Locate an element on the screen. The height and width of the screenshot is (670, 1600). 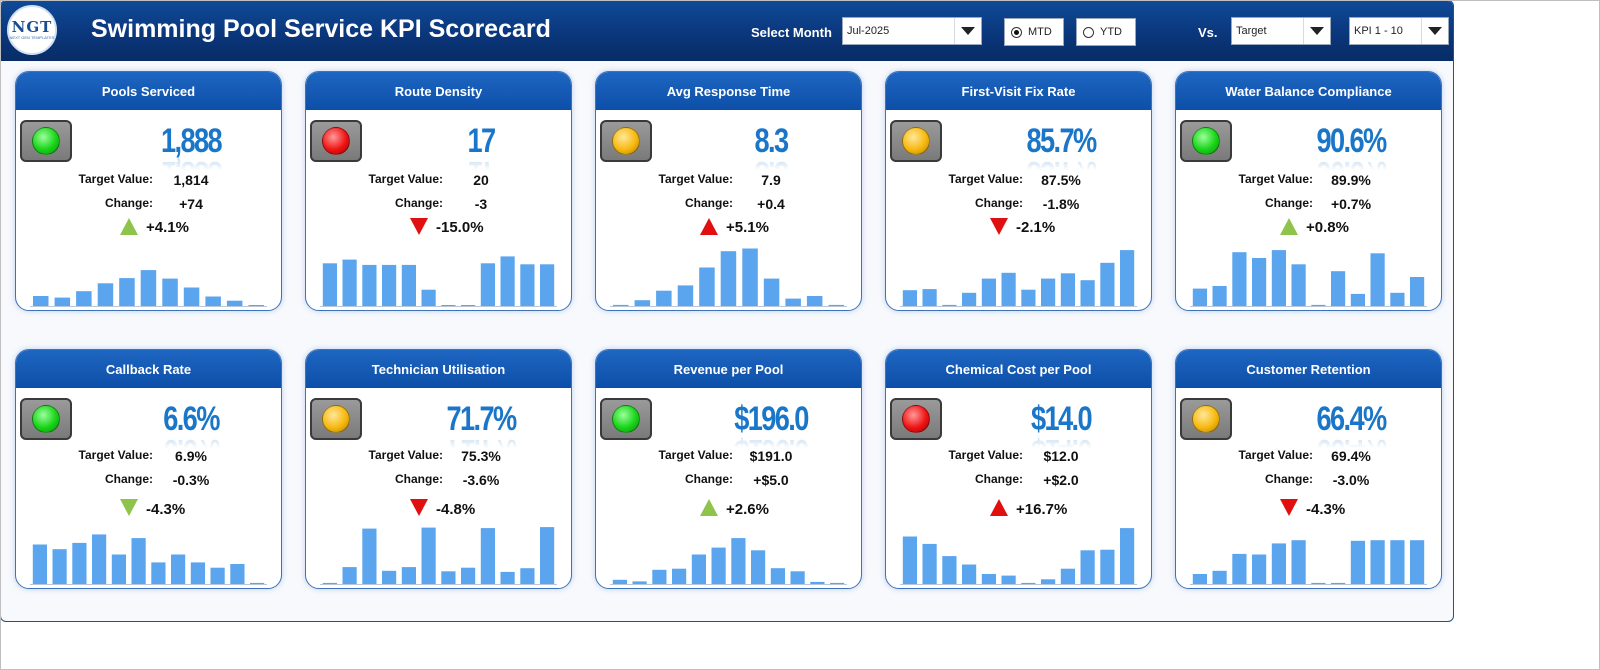
change-value: -1.8% is located at coordinates (1061, 204).